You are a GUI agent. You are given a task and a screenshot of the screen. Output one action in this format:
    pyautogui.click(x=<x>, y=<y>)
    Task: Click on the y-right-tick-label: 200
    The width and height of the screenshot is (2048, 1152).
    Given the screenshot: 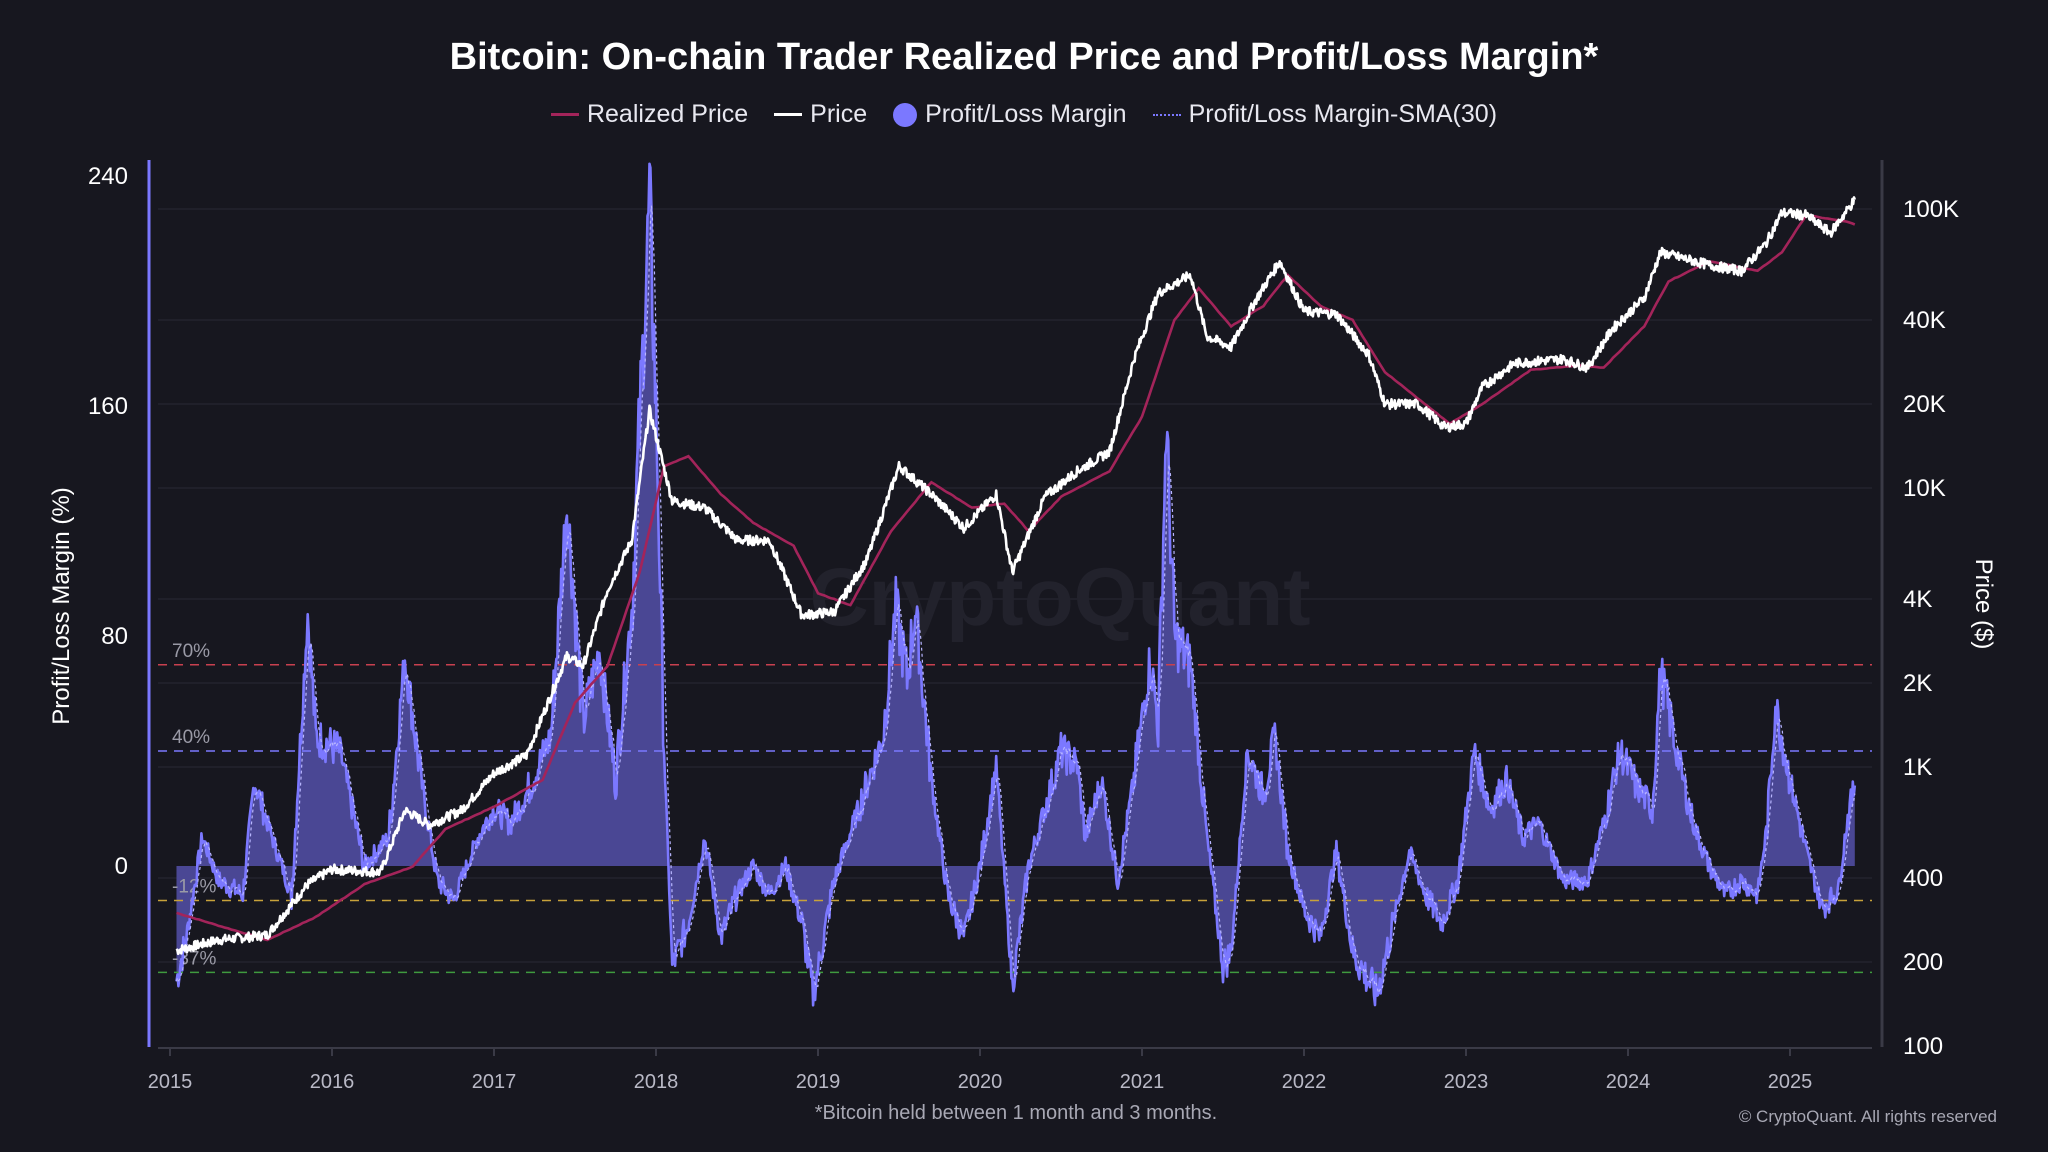 What is the action you would take?
    pyautogui.click(x=1923, y=962)
    